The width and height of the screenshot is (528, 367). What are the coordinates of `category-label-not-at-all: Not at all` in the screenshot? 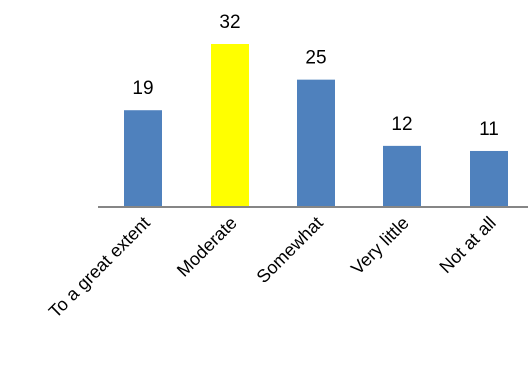 It's located at (467, 245).